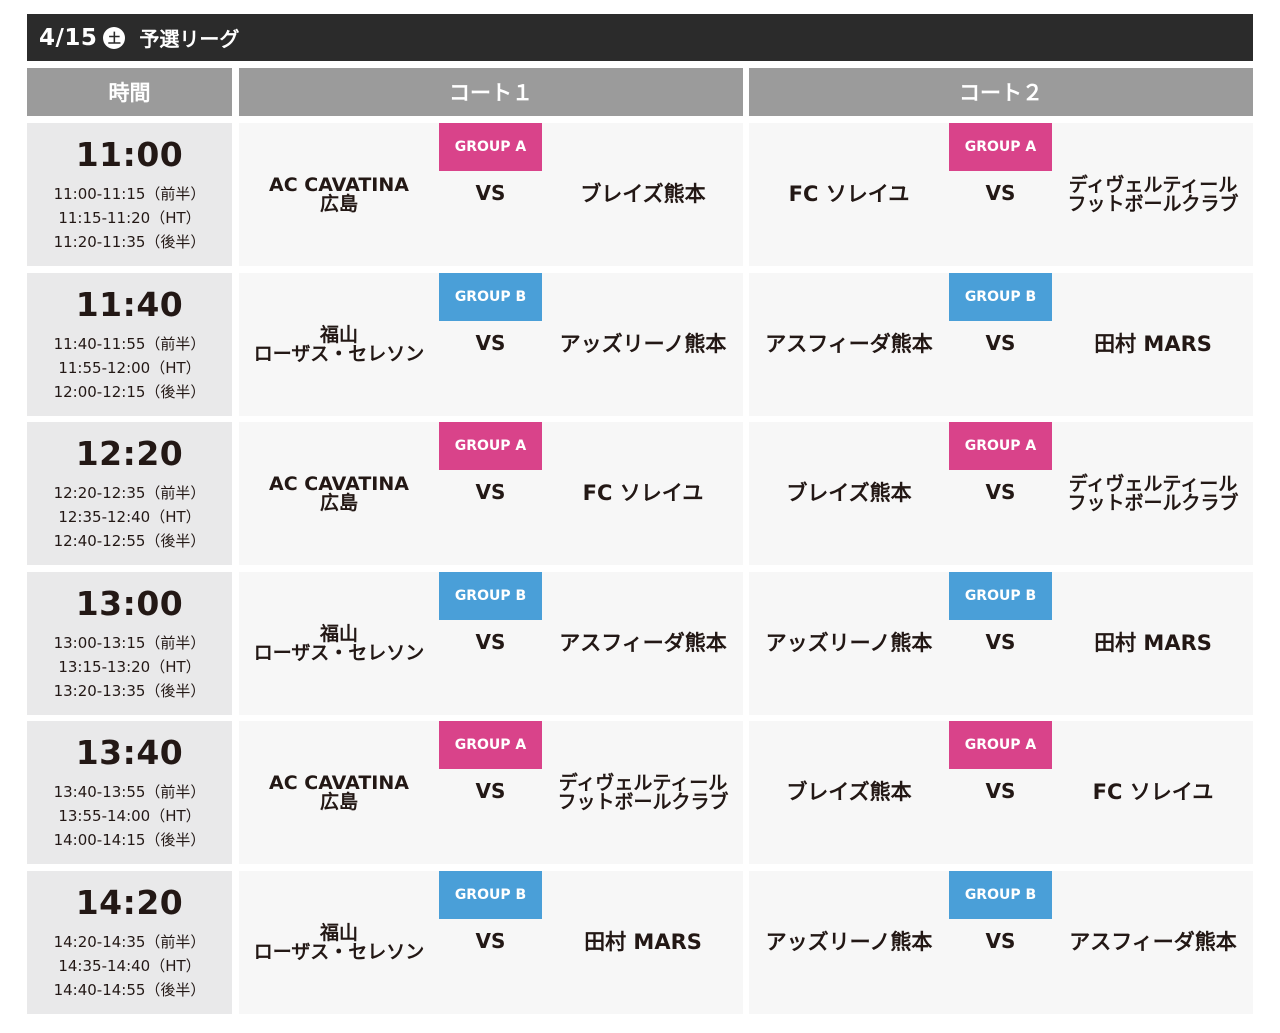 The height and width of the screenshot is (1033, 1280). What do you see at coordinates (129, 304) in the screenshot?
I see `kickoff-time: 11:40` at bounding box center [129, 304].